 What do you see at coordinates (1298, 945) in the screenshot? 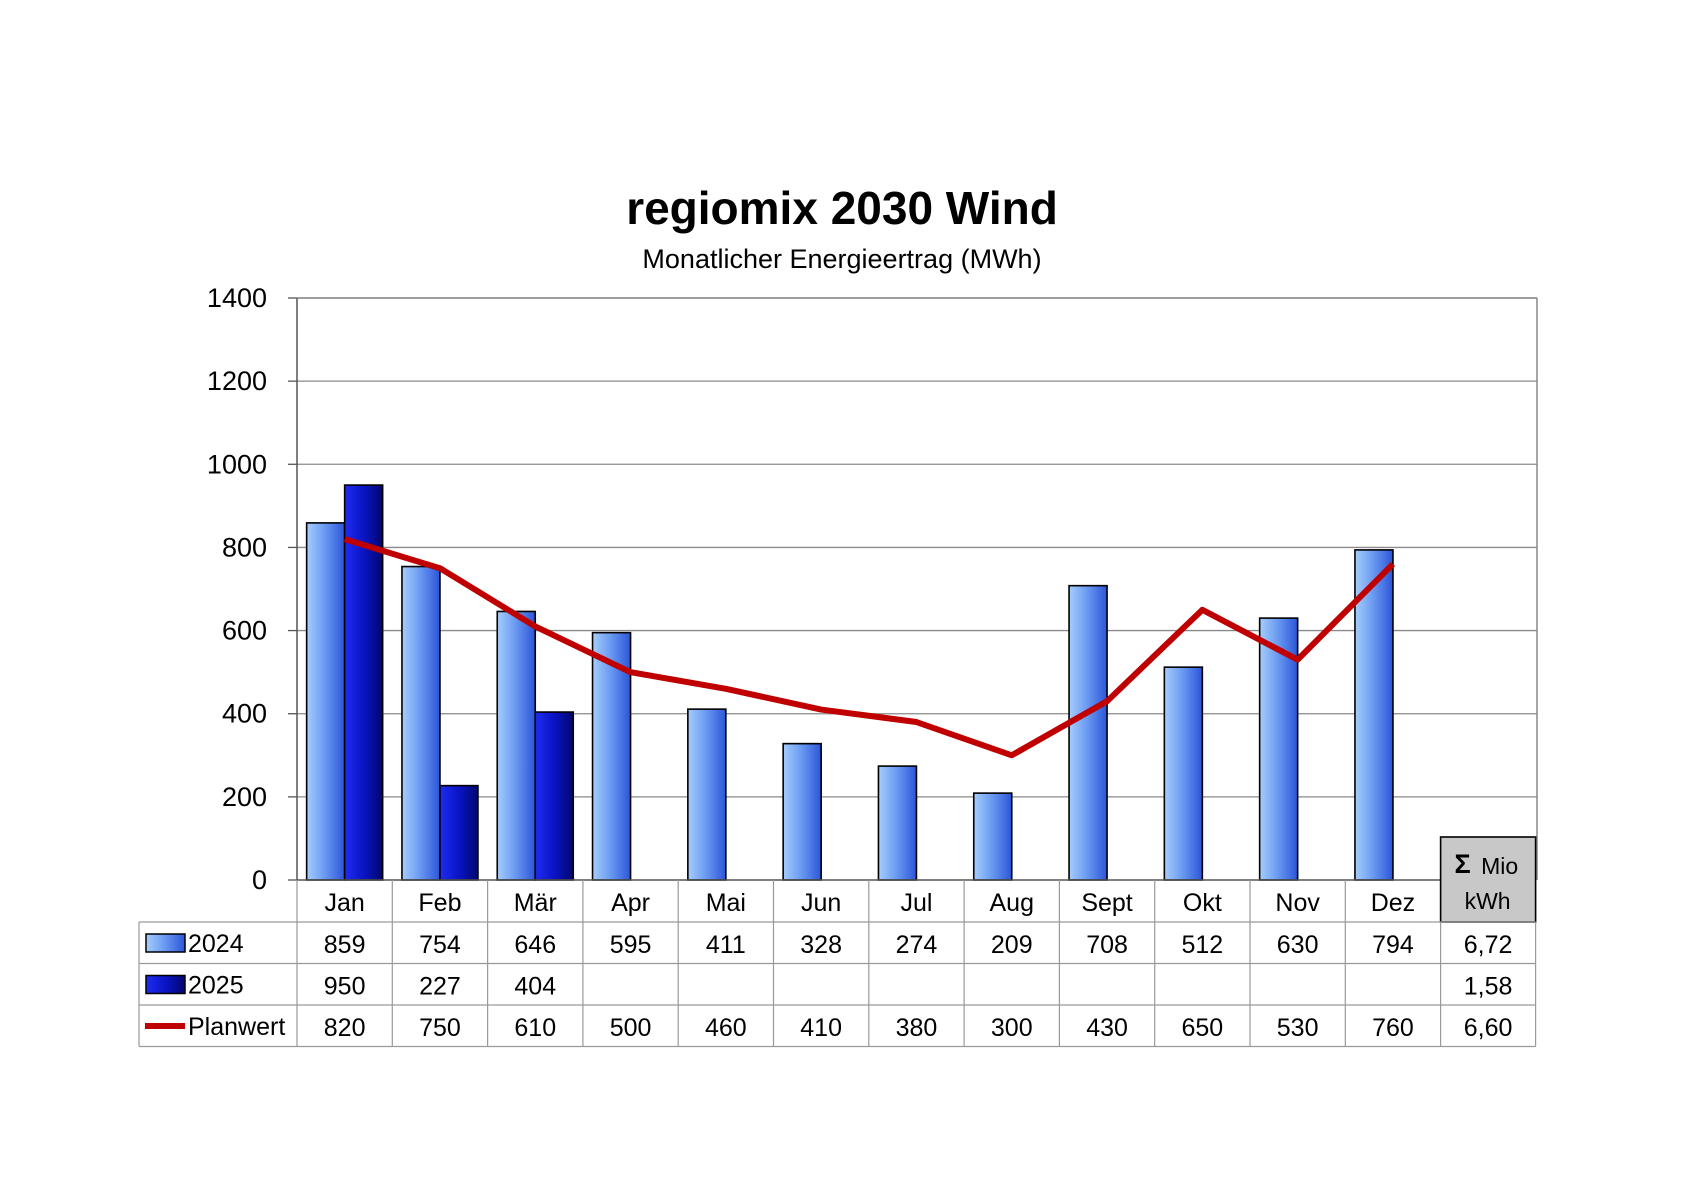
I see `table-cell-value: 630` at bounding box center [1298, 945].